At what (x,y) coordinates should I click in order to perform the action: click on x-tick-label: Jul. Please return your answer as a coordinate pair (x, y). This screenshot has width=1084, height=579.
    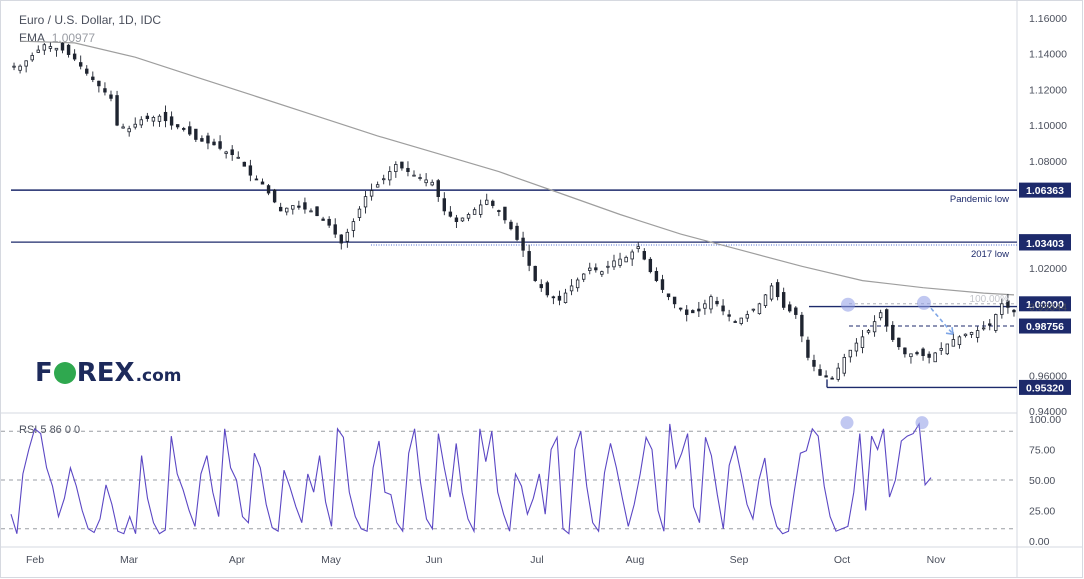
    Looking at the image, I should click on (536, 560).